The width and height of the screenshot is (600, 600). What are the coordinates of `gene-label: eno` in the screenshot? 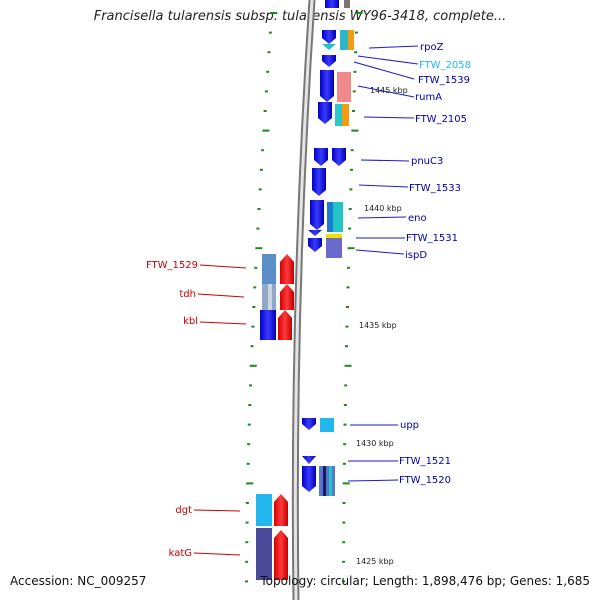 It's located at (417, 218).